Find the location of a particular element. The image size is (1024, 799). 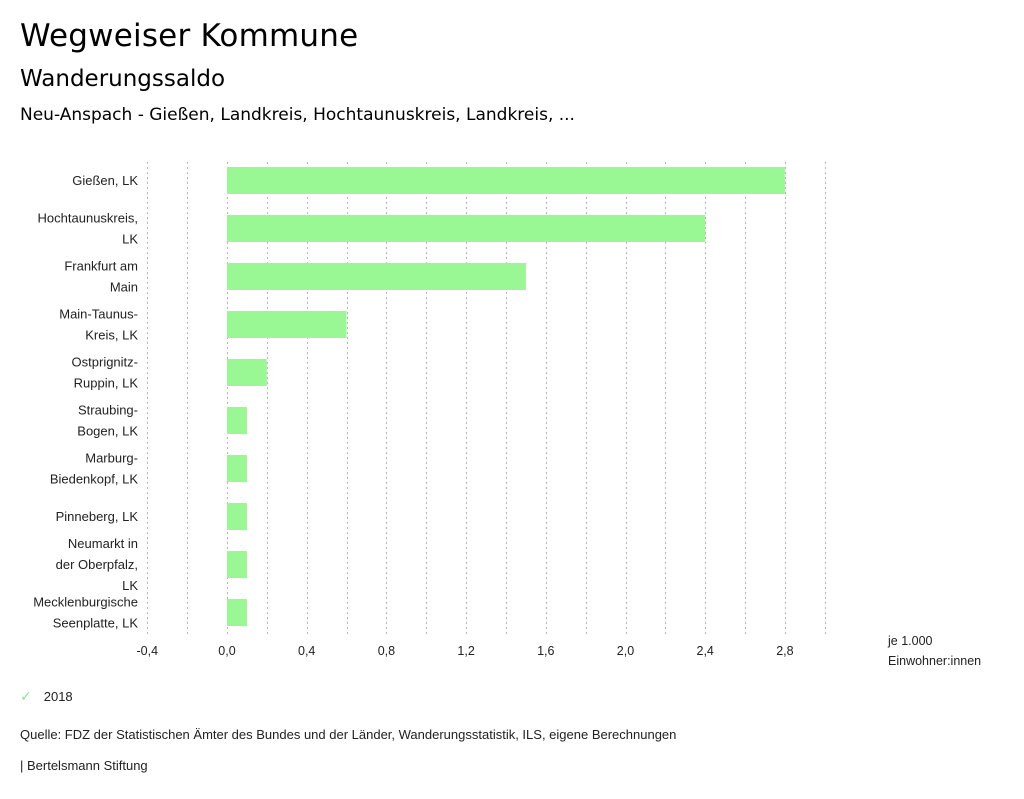

category-label: Main is located at coordinates (124, 287).